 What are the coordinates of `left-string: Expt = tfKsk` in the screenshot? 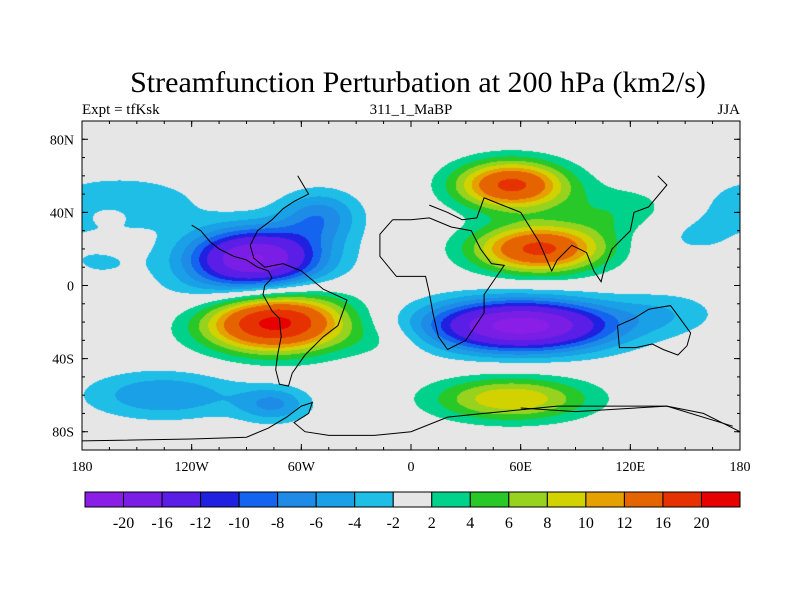 It's located at (121, 110).